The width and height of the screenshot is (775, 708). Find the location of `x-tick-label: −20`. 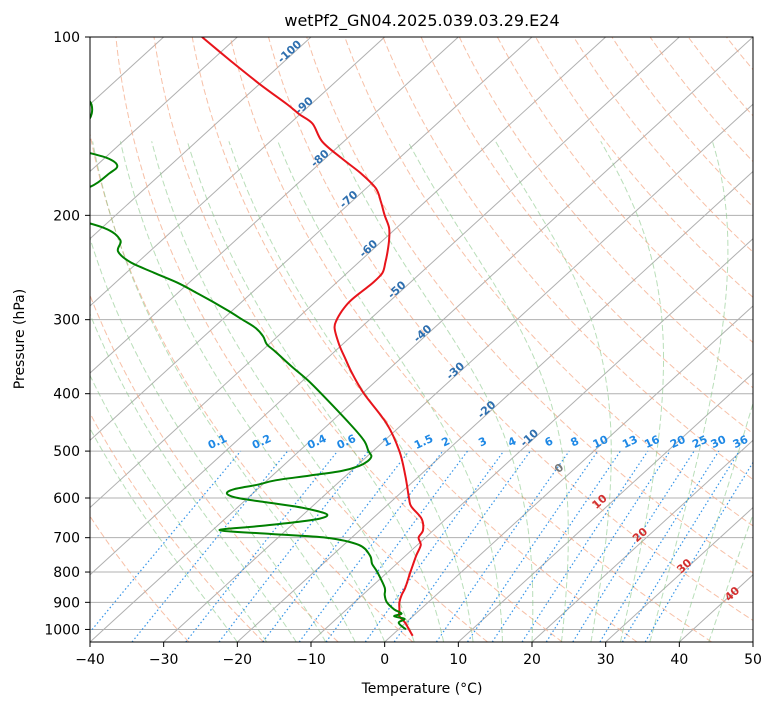

x-tick-label: −20 is located at coordinates (238, 660).